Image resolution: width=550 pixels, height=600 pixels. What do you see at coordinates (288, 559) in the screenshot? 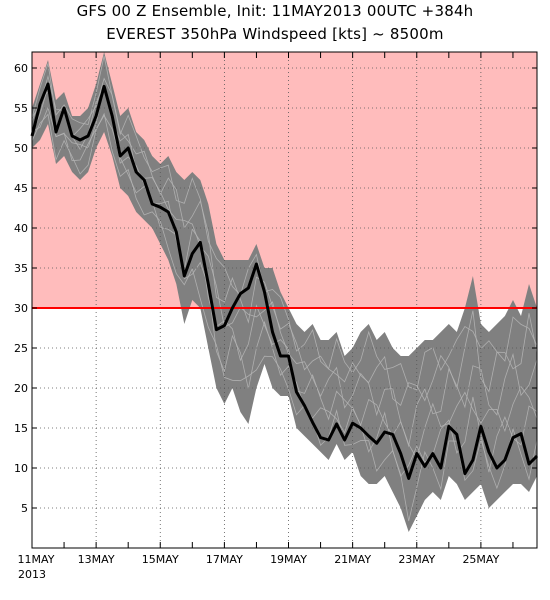
I see `x-tick-label: 19MAY` at bounding box center [288, 559].